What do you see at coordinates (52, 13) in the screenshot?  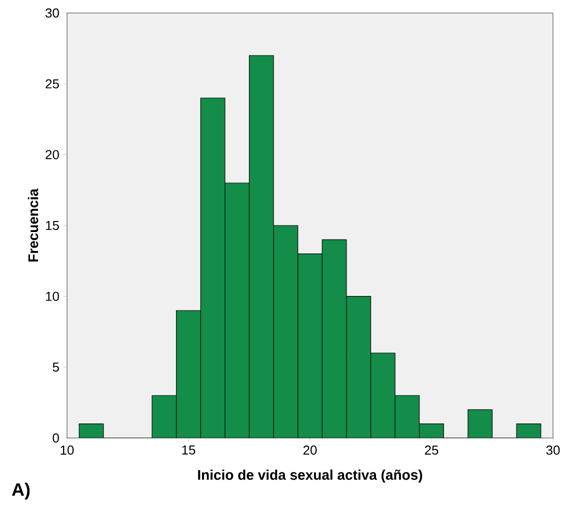 I see `y-tick-label: 30` at bounding box center [52, 13].